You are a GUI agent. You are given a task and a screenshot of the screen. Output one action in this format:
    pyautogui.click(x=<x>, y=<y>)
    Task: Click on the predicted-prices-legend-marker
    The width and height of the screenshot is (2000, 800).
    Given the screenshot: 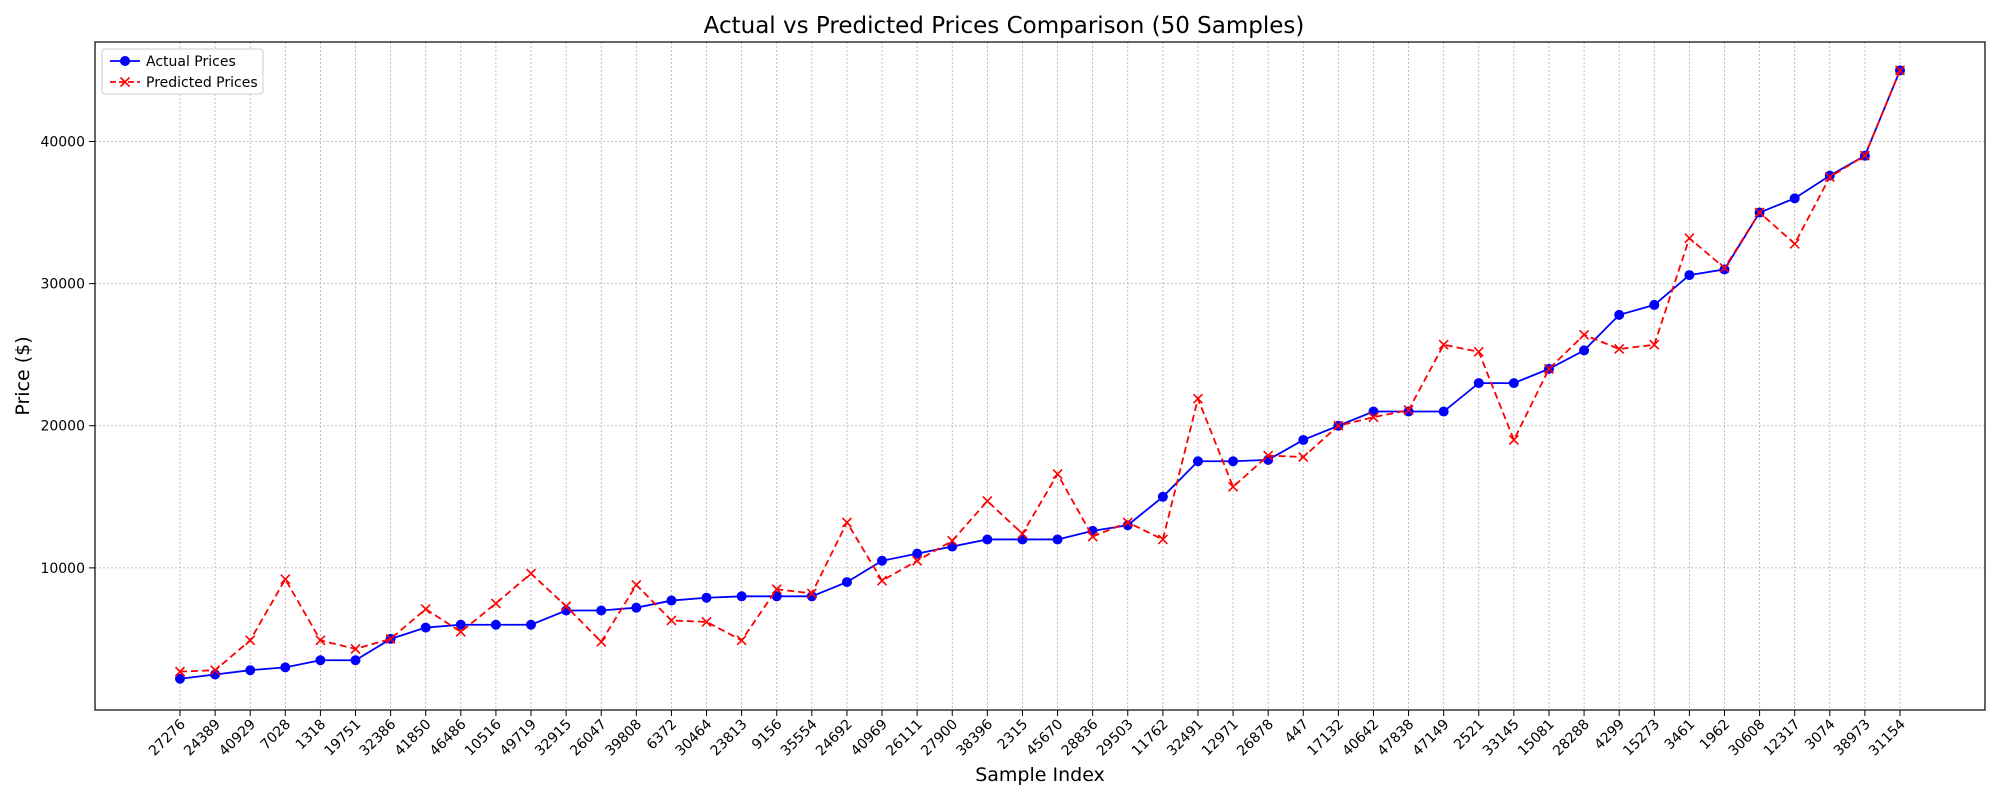 What is the action you would take?
    pyautogui.click(x=125, y=82)
    